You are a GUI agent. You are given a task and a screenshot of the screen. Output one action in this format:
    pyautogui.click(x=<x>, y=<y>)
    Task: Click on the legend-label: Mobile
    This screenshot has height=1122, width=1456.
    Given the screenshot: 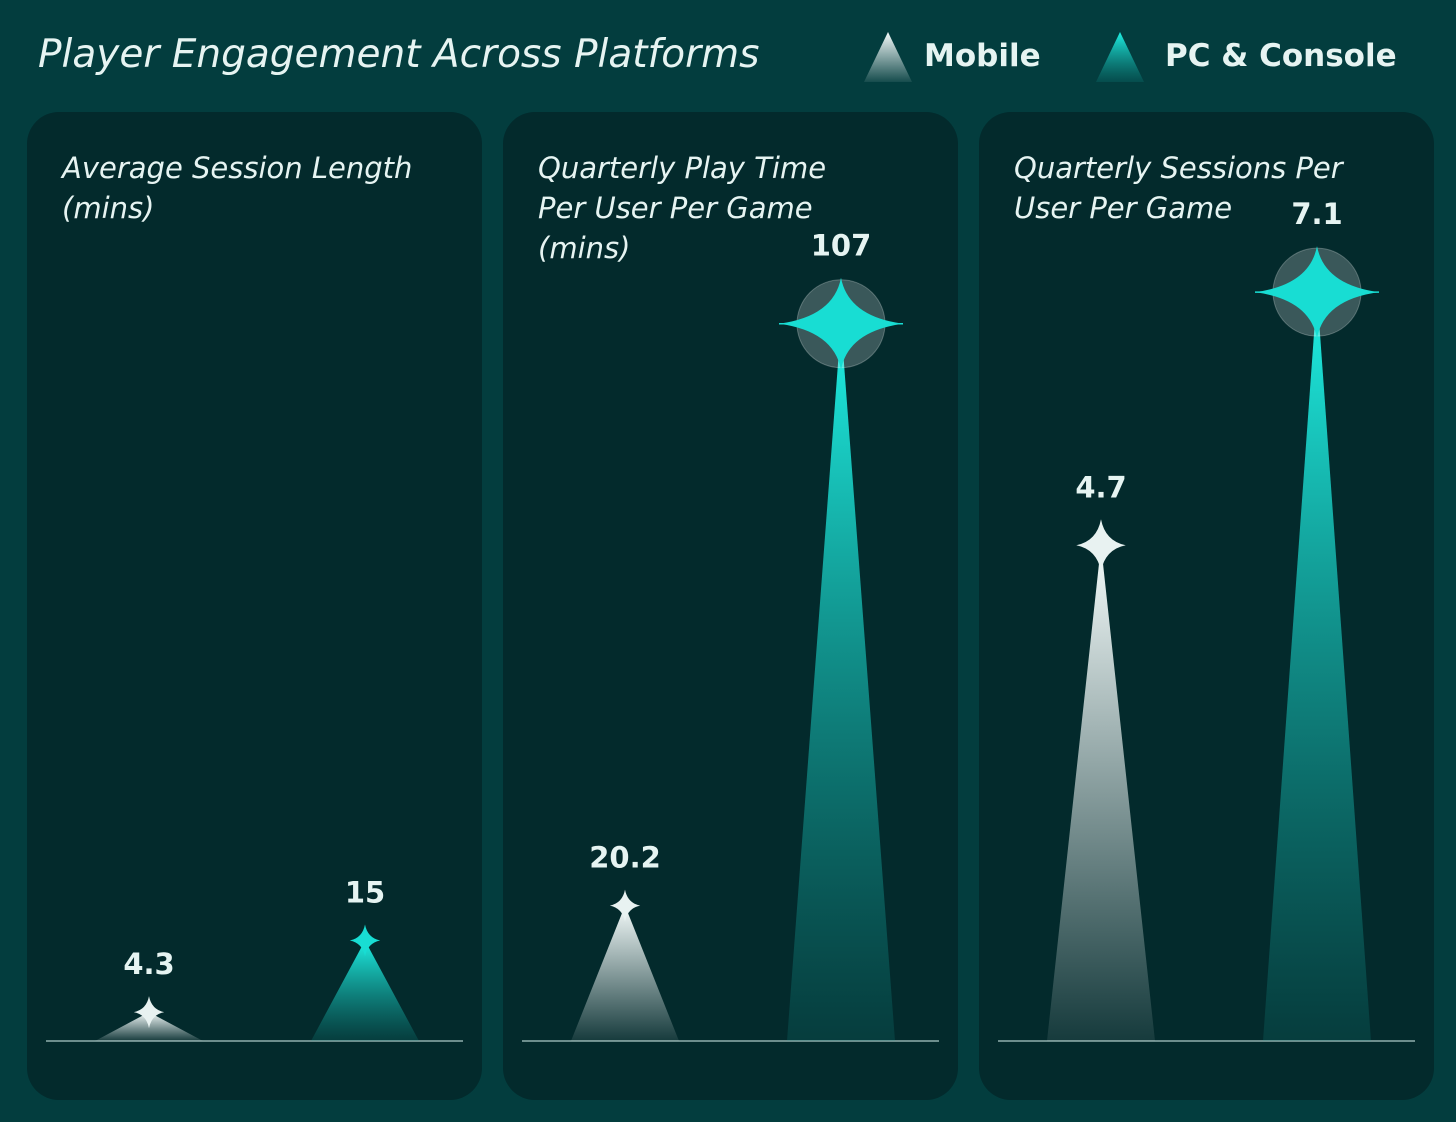 What is the action you would take?
    pyautogui.click(x=982, y=56)
    